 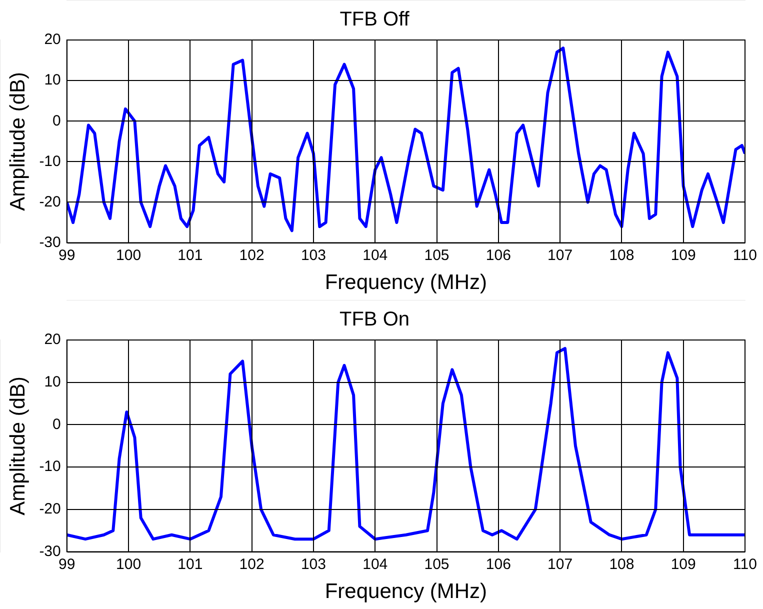 What do you see at coordinates (375, 19) in the screenshot?
I see `chart-title: TFB Off` at bounding box center [375, 19].